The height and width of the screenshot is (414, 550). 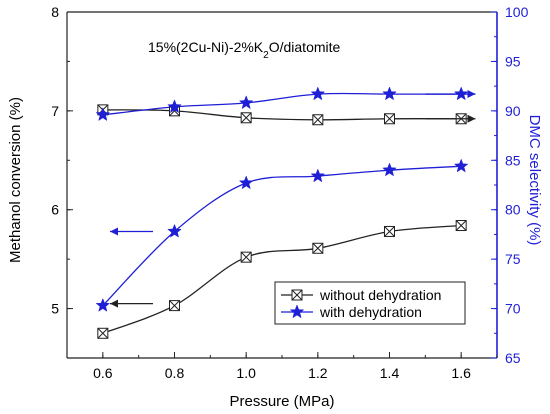 What do you see at coordinates (266, 55) in the screenshot?
I see `annotation-subscript: 2` at bounding box center [266, 55].